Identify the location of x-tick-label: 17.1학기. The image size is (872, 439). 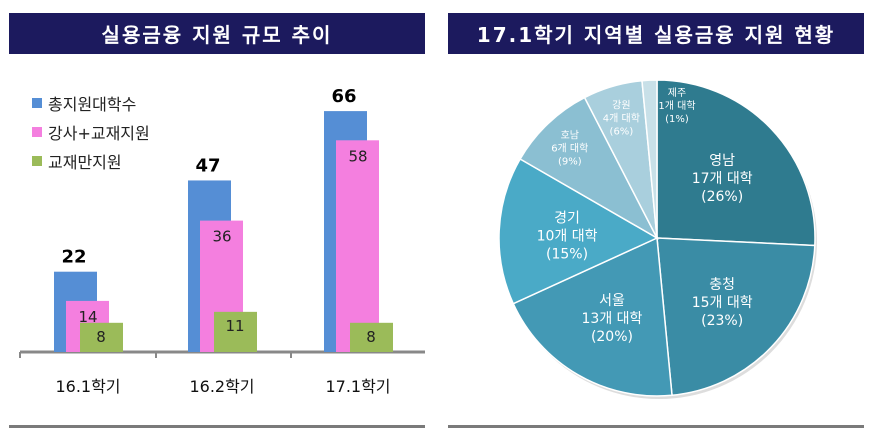
(357, 386).